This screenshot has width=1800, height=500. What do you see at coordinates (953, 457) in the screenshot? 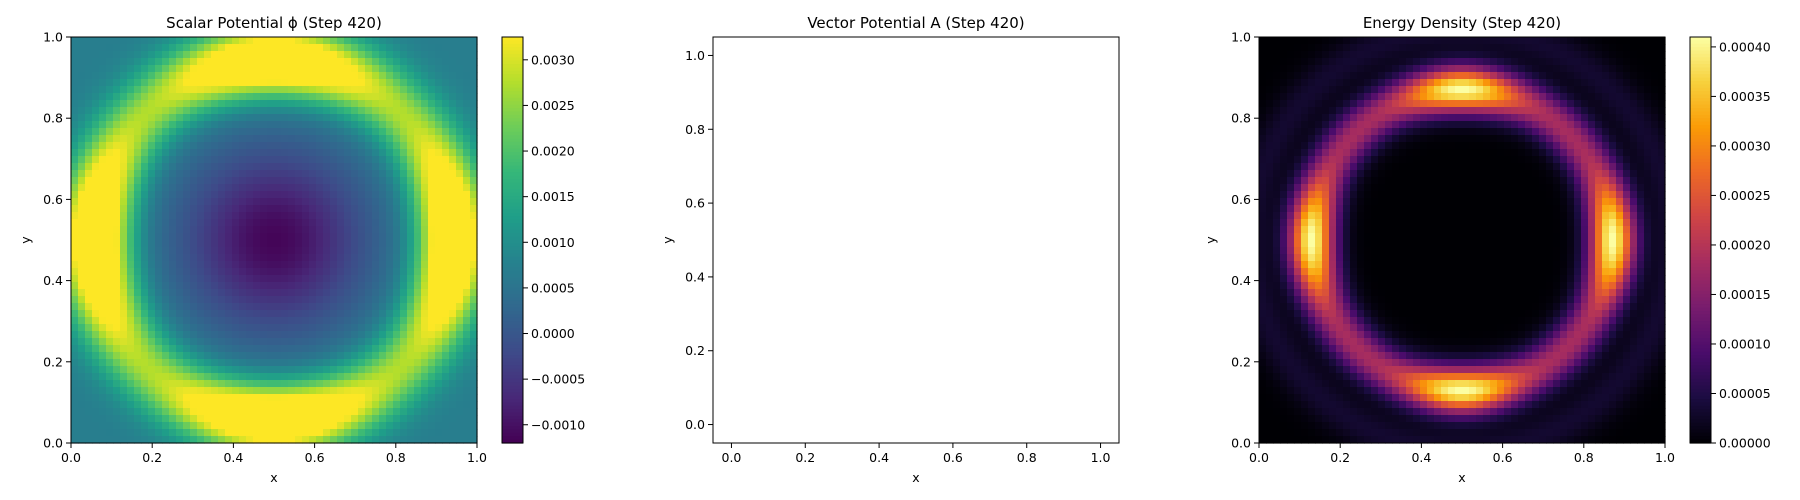
I see `panel-2-xtick-label: 0.6` at bounding box center [953, 457].